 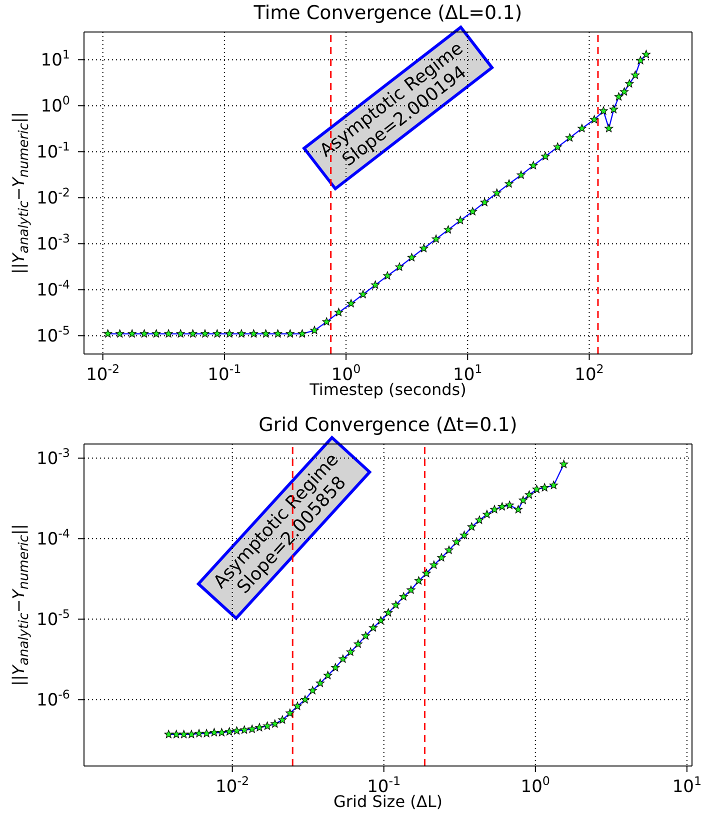 What do you see at coordinates (388, 425) in the screenshot?
I see `chart-title: Grid Convergence (Δt=0.1)` at bounding box center [388, 425].